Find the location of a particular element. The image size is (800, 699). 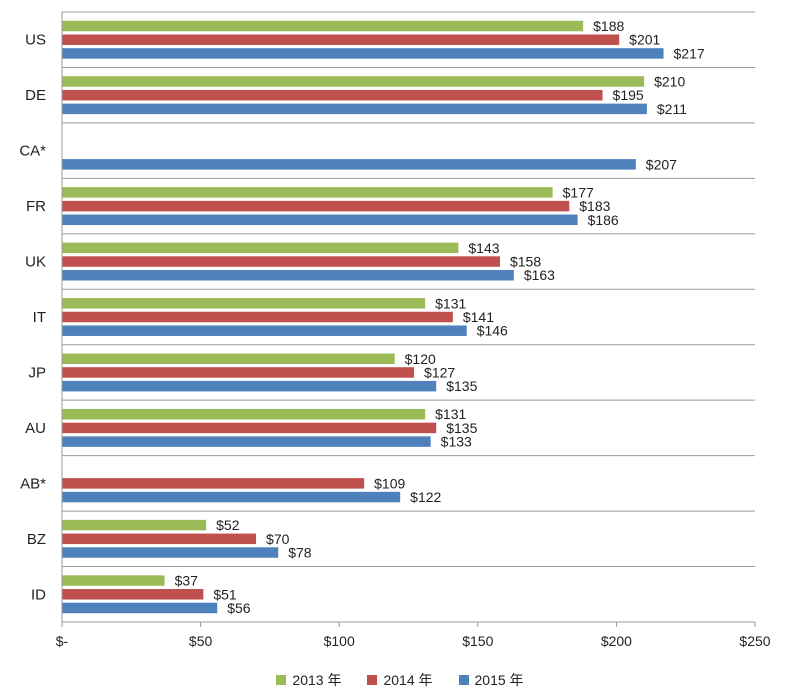

bar-value-label: $141 is located at coordinates (478, 317).